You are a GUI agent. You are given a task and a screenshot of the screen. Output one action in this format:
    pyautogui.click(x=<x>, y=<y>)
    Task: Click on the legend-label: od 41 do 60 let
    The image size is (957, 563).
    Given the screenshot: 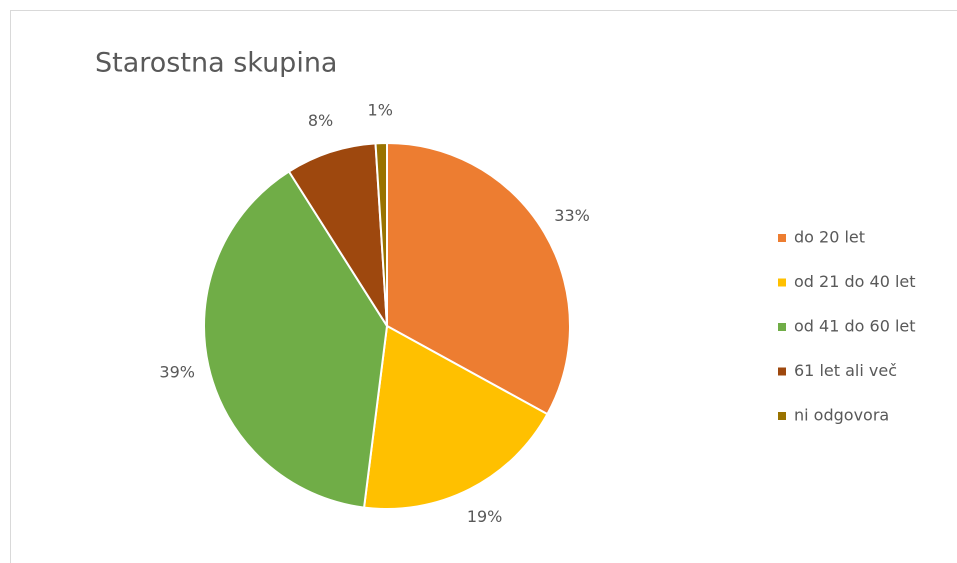 What is the action you would take?
    pyautogui.click(x=855, y=326)
    